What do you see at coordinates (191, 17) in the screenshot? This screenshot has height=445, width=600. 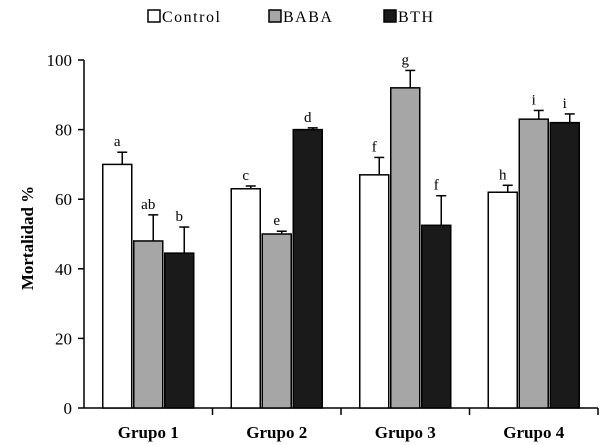 I see `legend-label-control: Control` at bounding box center [191, 17].